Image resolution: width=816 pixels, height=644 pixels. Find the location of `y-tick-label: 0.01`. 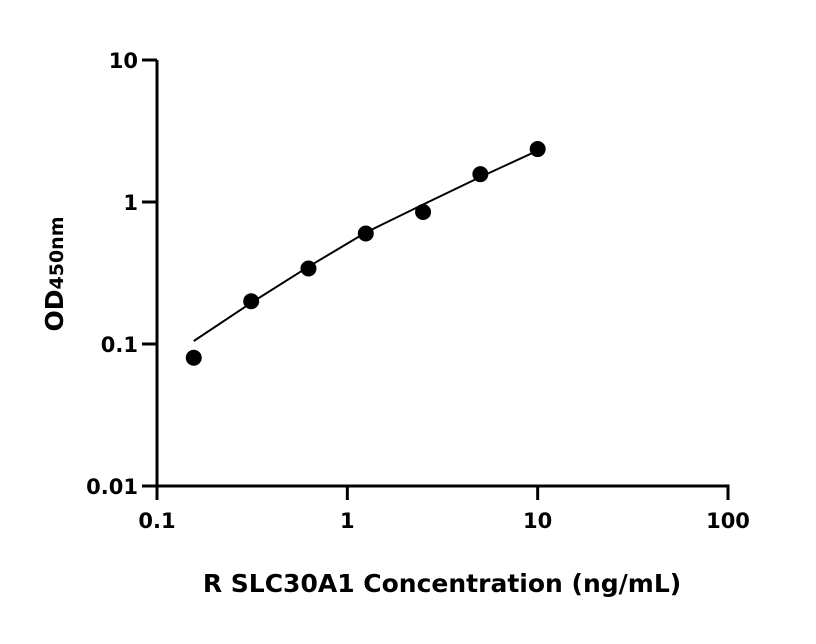

y-tick-label: 0.01 is located at coordinates (112, 487).